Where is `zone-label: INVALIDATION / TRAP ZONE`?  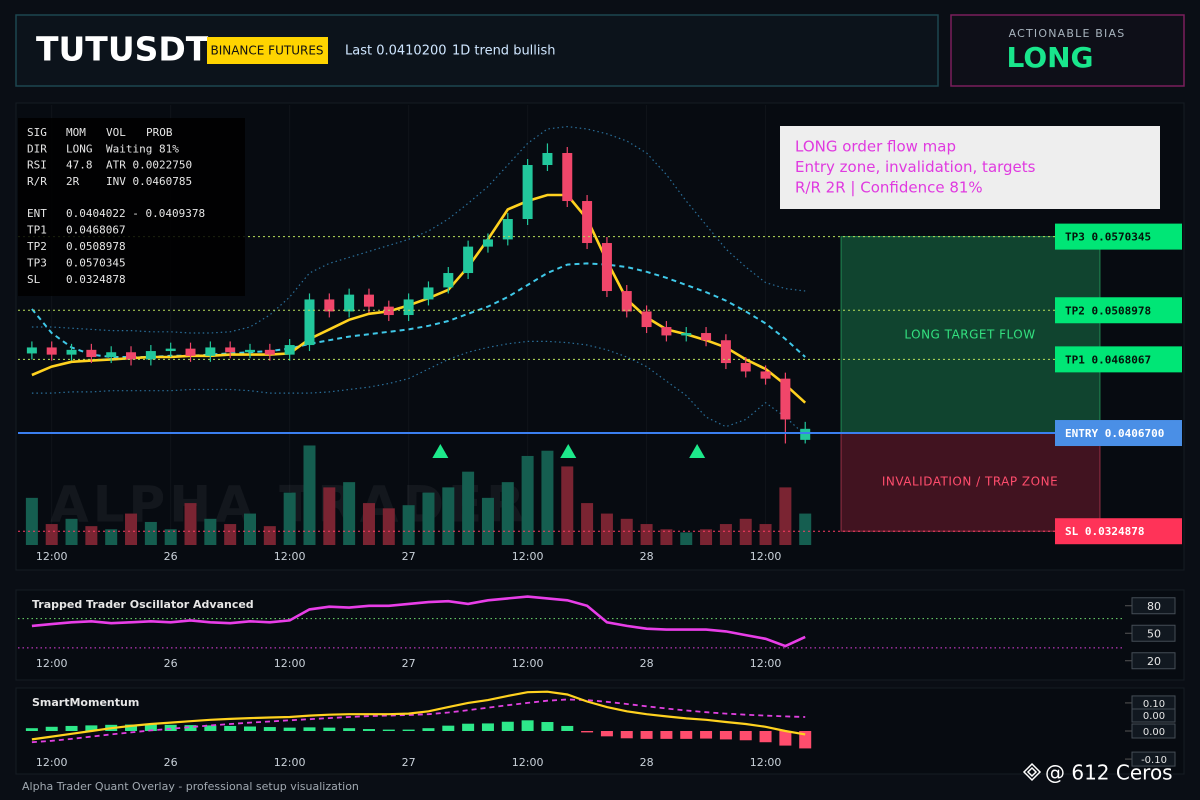
zone-label: INVALIDATION / TRAP ZONE is located at coordinates (970, 482).